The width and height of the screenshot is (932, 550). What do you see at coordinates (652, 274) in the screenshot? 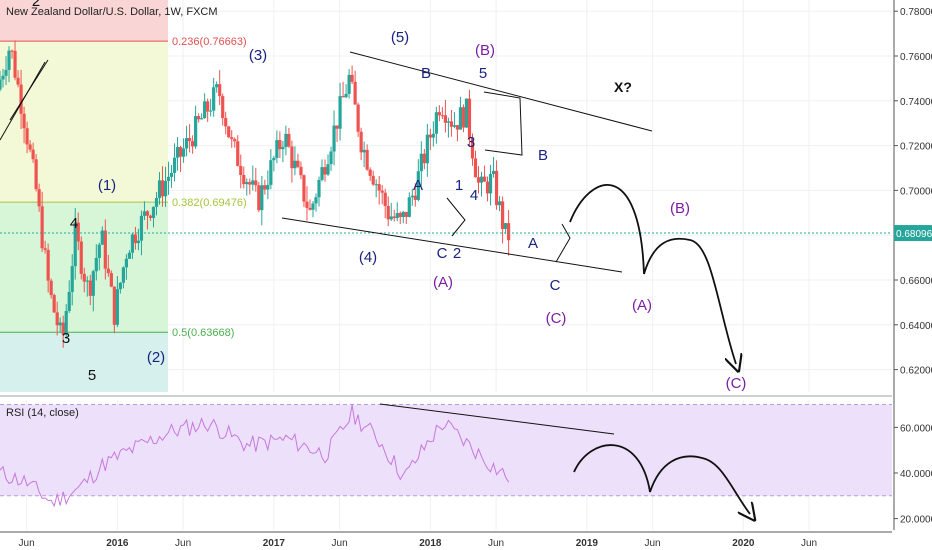
I see `price-projection-curve` at bounding box center [652, 274].